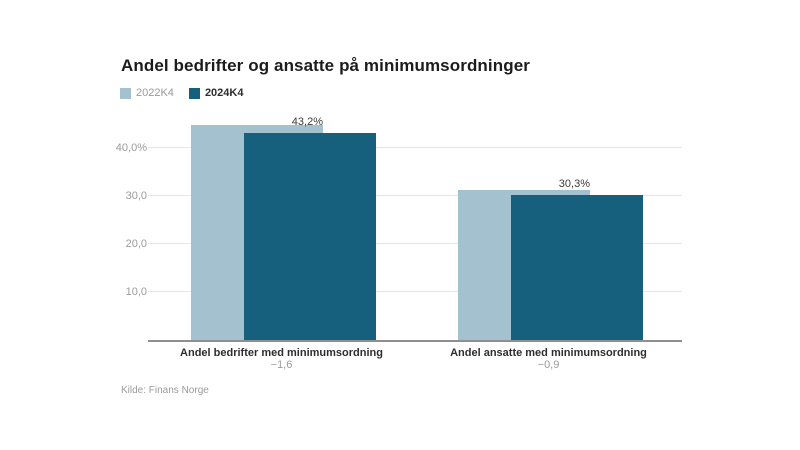  I want to click on y-axis-tick-label: 40,0%, so click(131, 148).